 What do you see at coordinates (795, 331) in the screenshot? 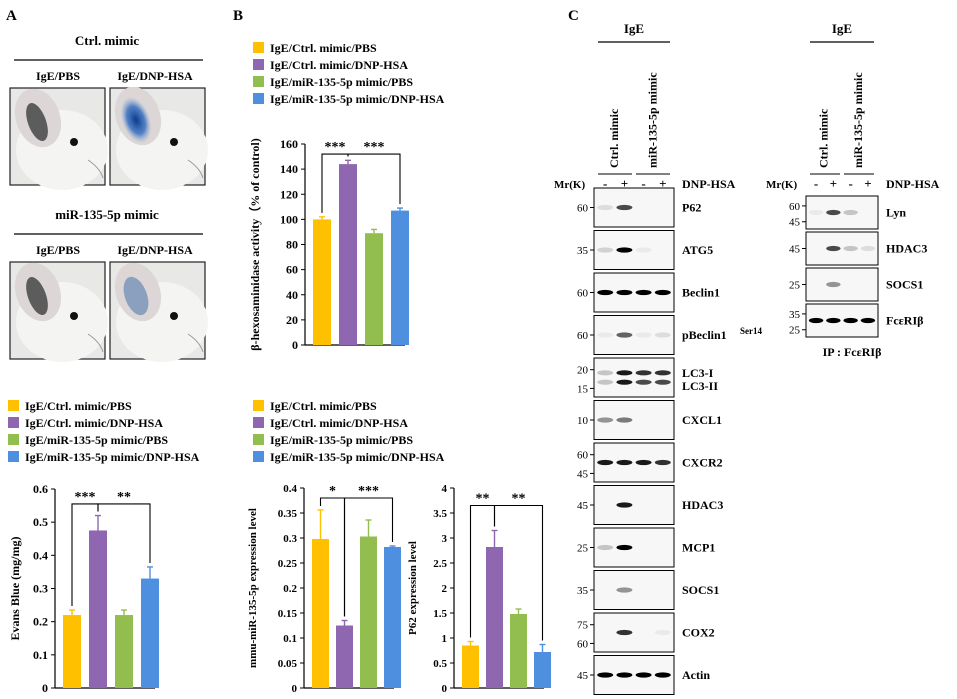
I see `ip-blot-marker-4-2: 25` at bounding box center [795, 331].